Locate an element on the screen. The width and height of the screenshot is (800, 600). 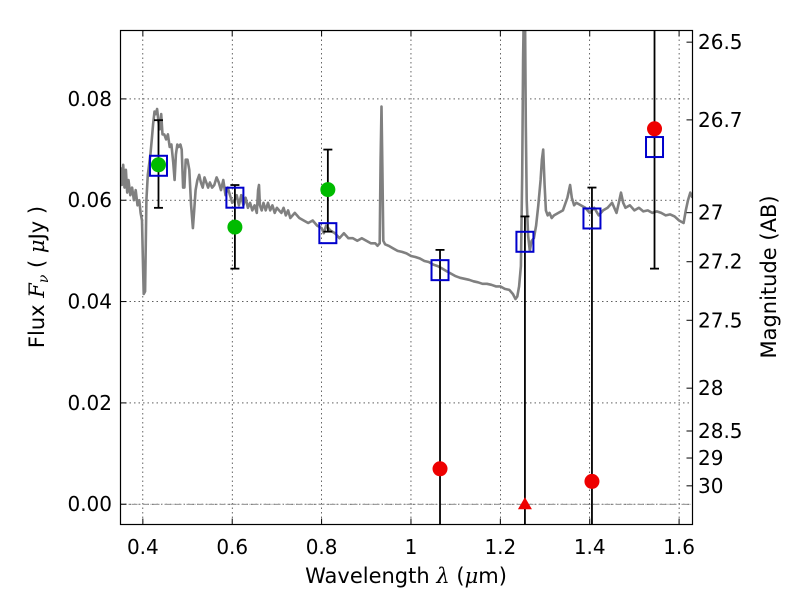
y-axis-label: Flux Fν ( μJy ) is located at coordinates (38, 277).